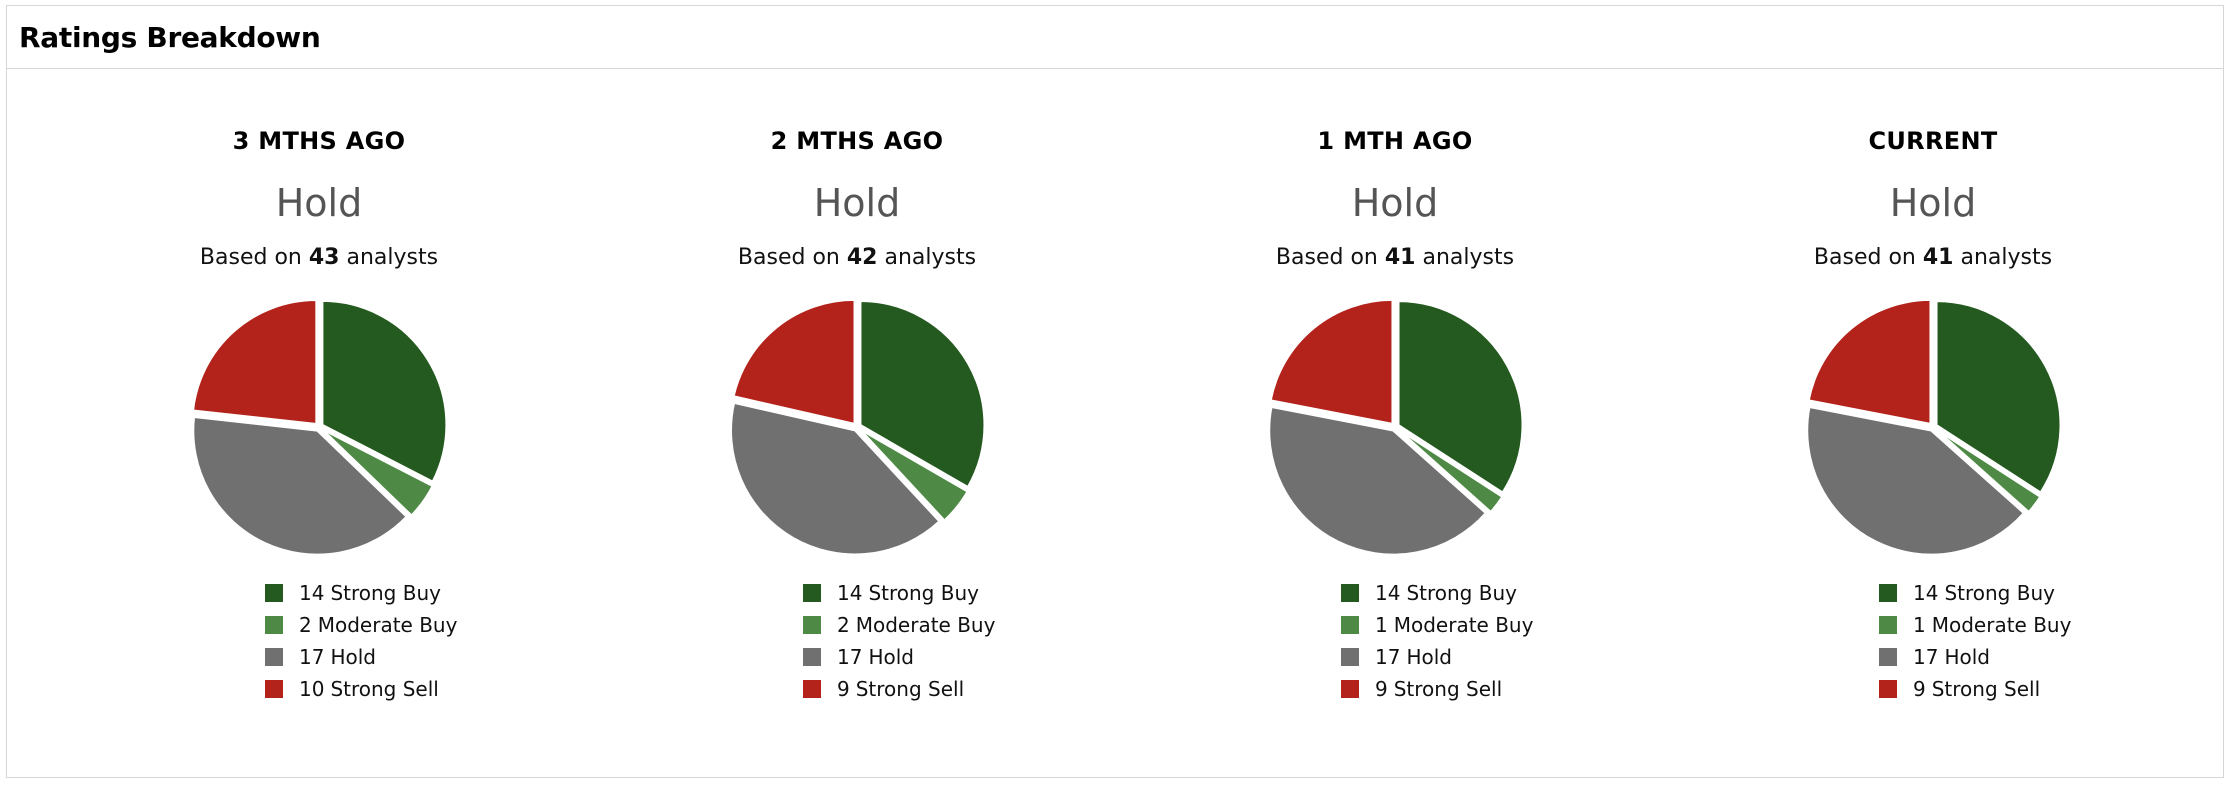 This screenshot has width=2233, height=785. I want to click on period-label: CURRENT, so click(1933, 141).